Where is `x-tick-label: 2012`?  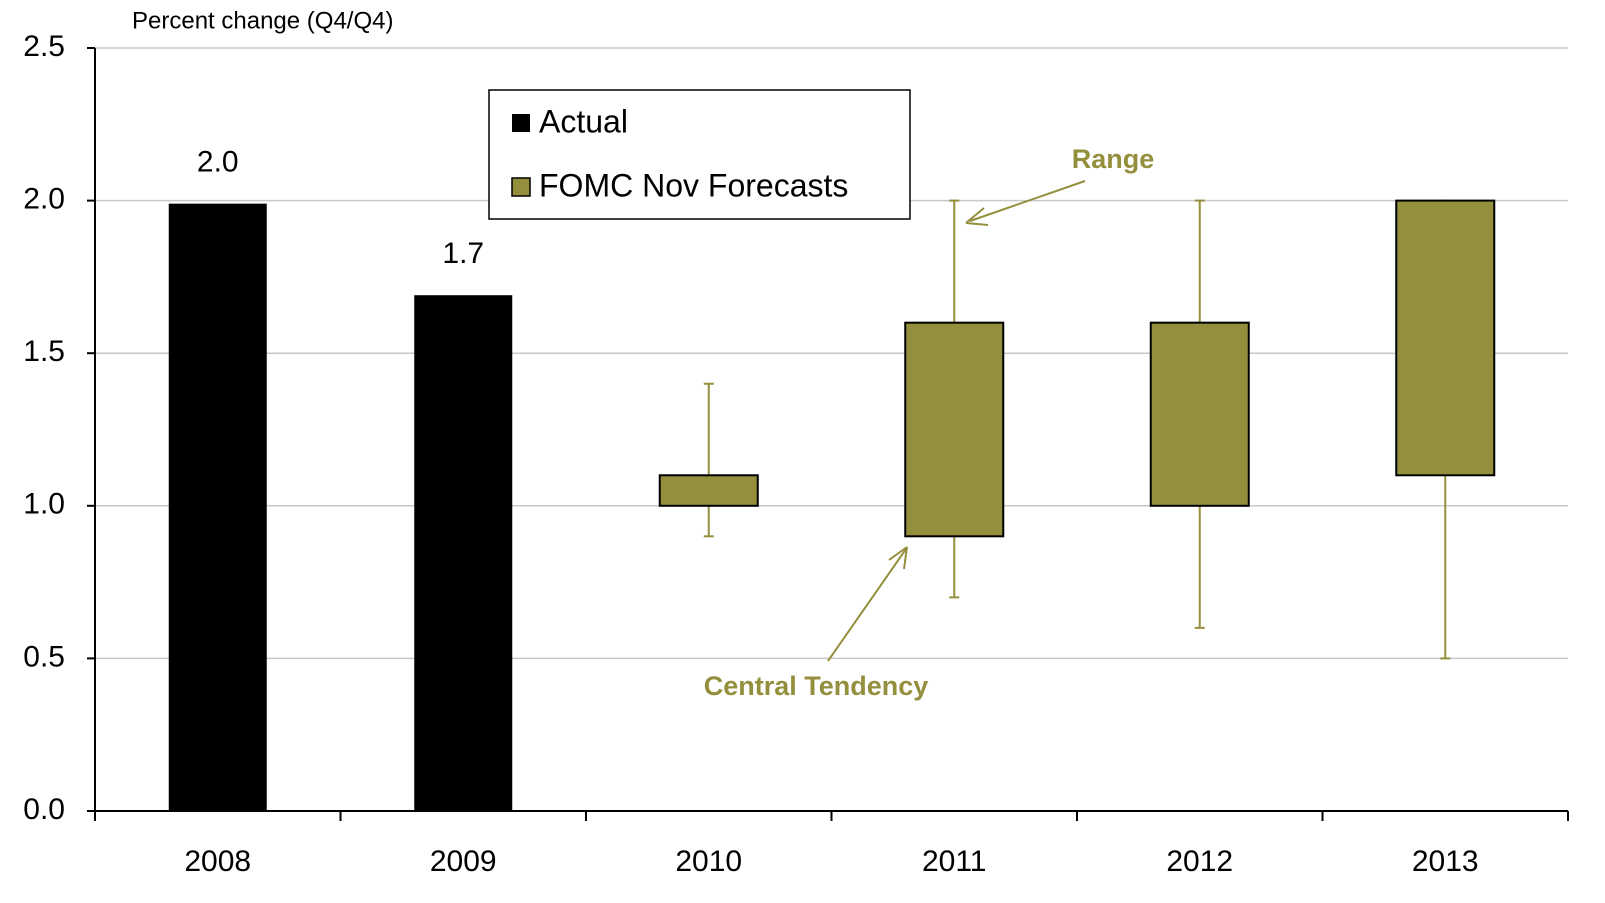
x-tick-label: 2012 is located at coordinates (1199, 861).